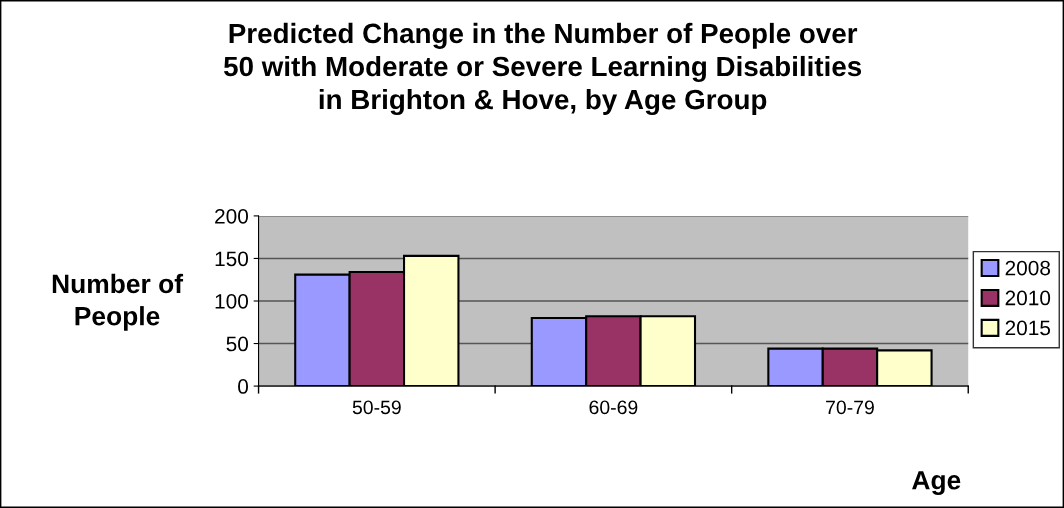 The width and height of the screenshot is (1064, 508). Describe the element at coordinates (613, 407) in the screenshot. I see `x-tick-label: 60-69` at that location.